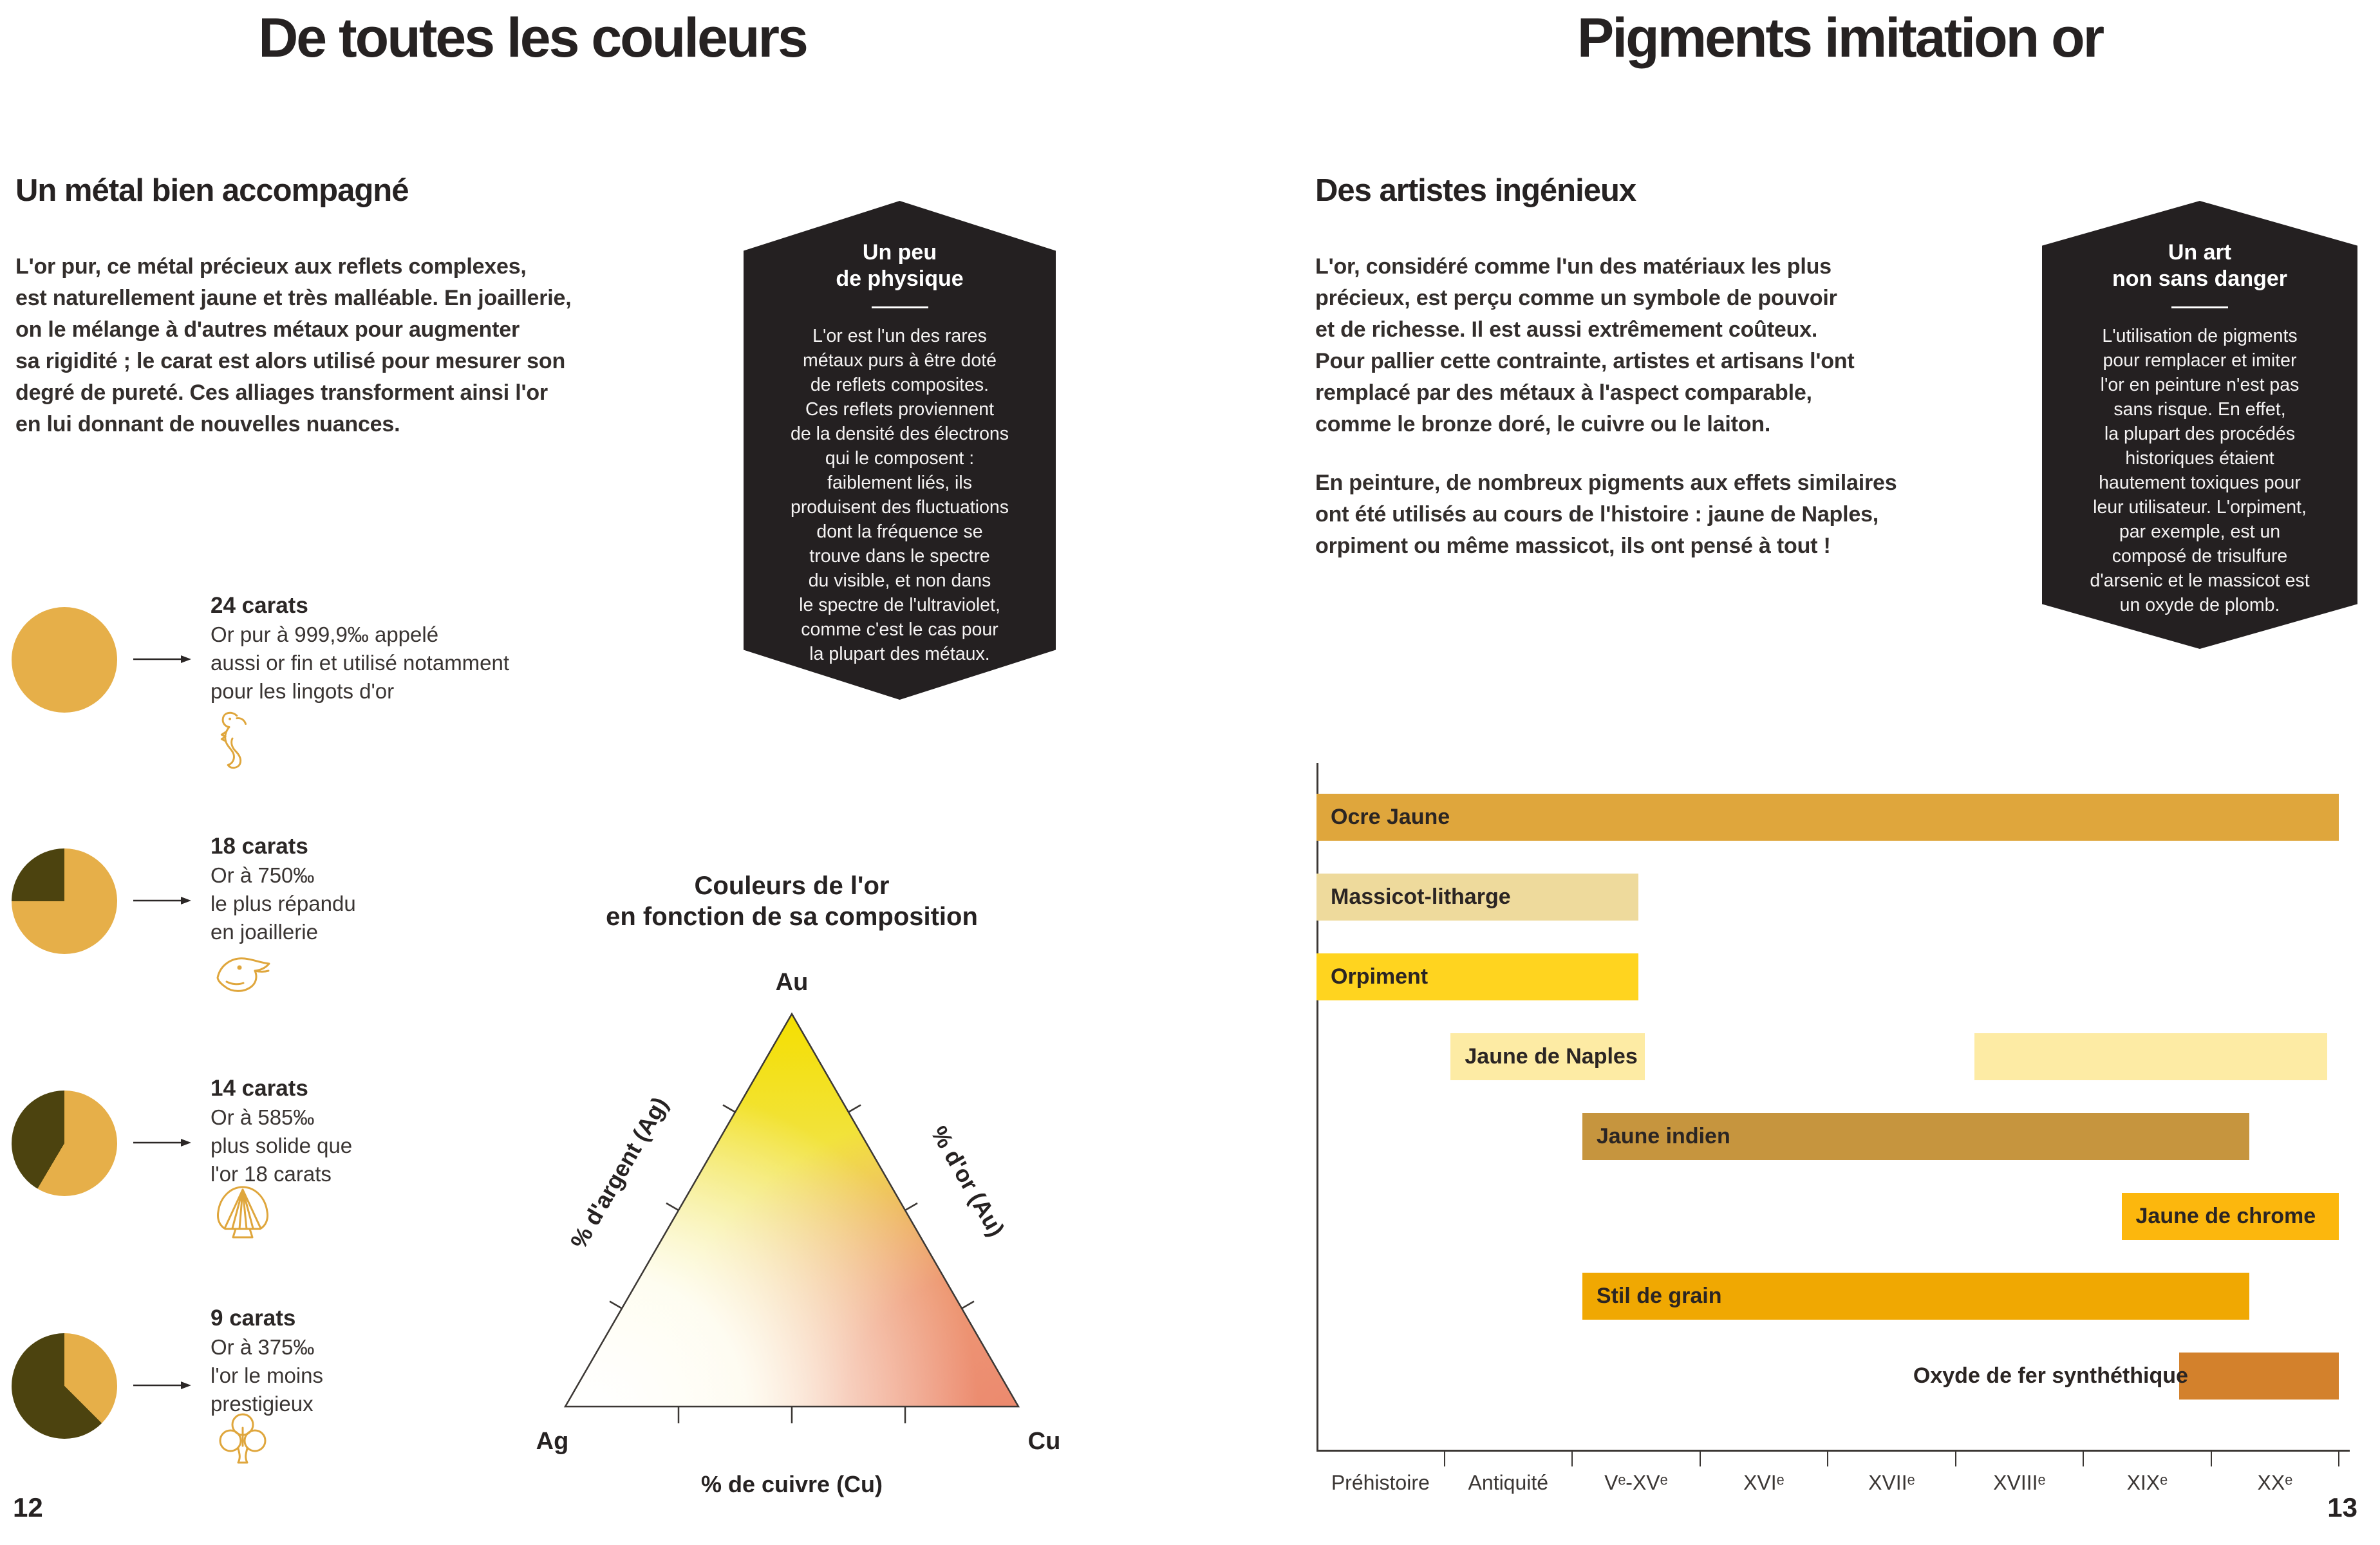  What do you see at coordinates (1828, 818) in the screenshot?
I see `timeline-bar: Ocre Jaune` at bounding box center [1828, 818].